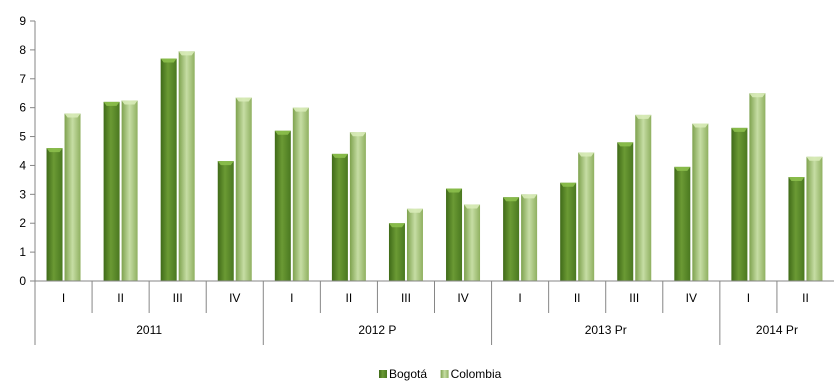 This screenshot has height=388, width=834. I want to click on y-tick-label: 8, so click(22, 50).